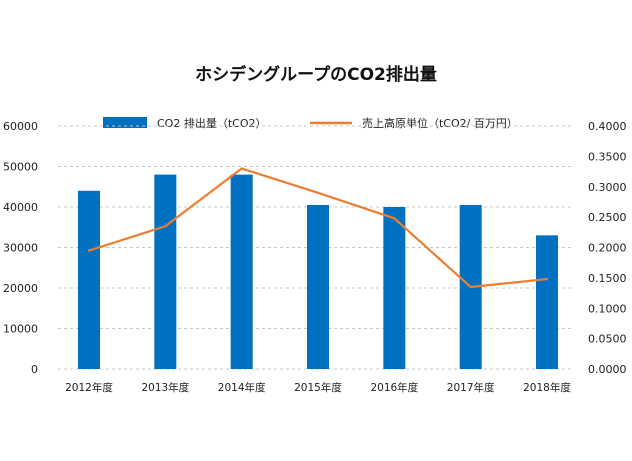 The height and width of the screenshot is (461, 632). Describe the element at coordinates (607, 126) in the screenshot. I see `y-right-tick-label: 0.4000` at that location.